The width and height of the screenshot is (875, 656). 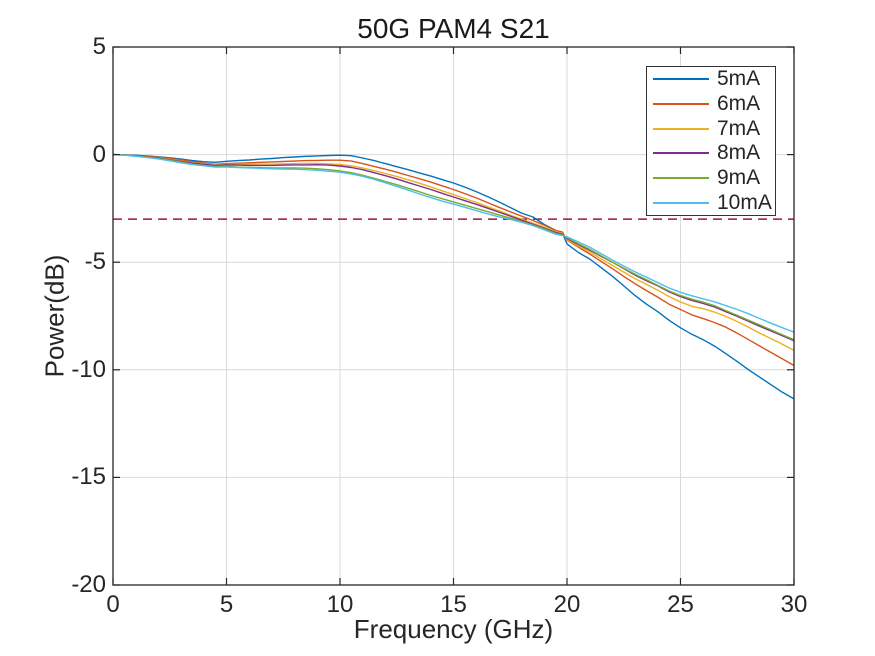 I want to click on chart-title: 50G PAM4 S21, so click(x=453, y=28).